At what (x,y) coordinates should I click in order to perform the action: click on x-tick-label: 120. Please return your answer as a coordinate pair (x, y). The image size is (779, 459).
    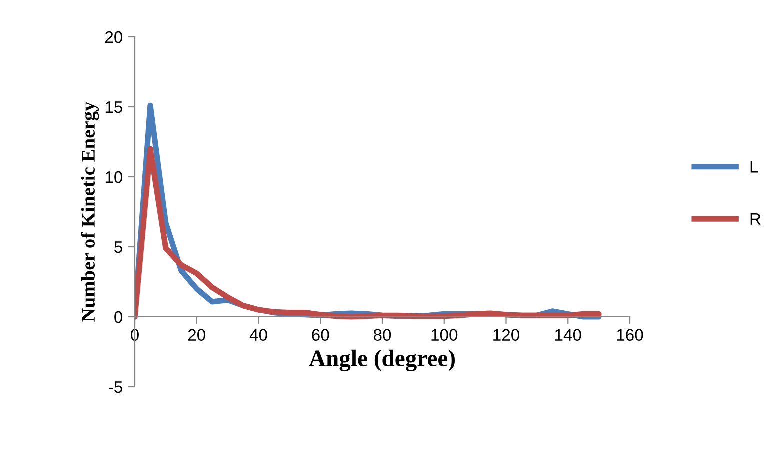
    Looking at the image, I should click on (507, 335).